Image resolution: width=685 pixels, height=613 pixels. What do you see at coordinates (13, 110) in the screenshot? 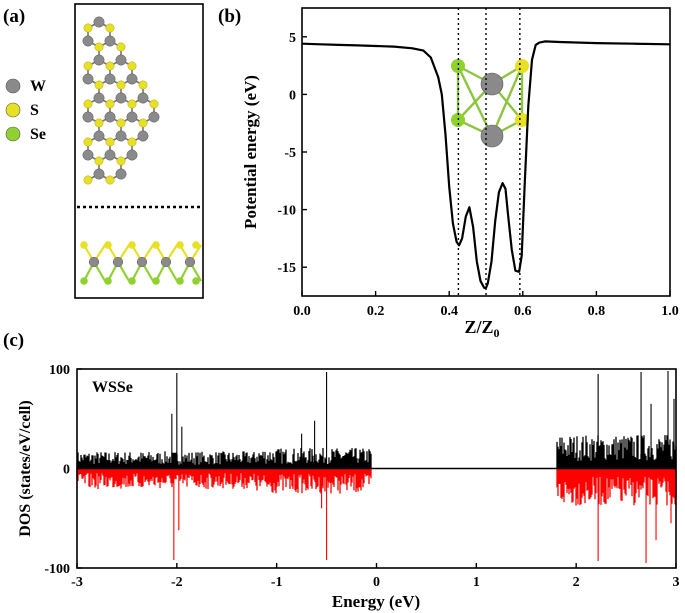
I see `legend-marker-s` at bounding box center [13, 110].